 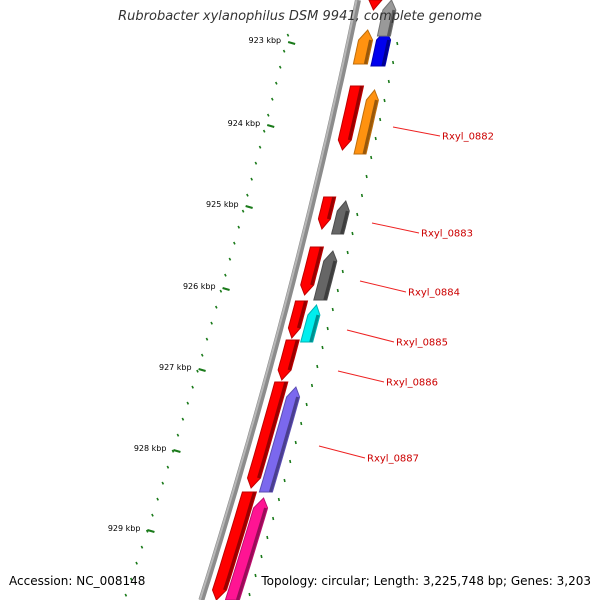 What do you see at coordinates (199, 286) in the screenshot?
I see `kbp-label: 926 kbp` at bounding box center [199, 286].